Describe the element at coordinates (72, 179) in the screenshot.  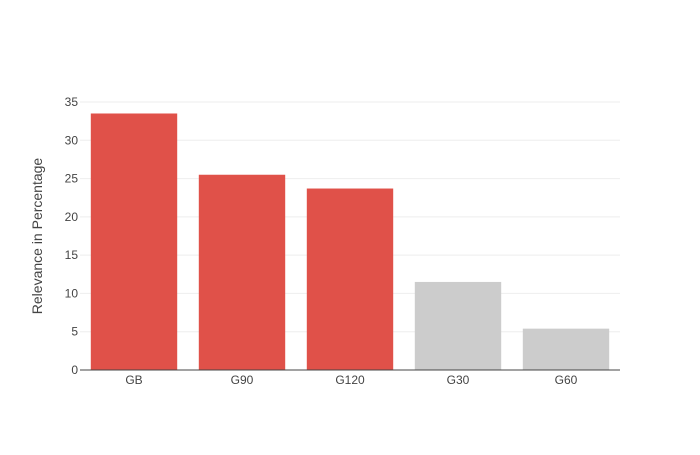
I see `y-tick-label: 25` at that location.